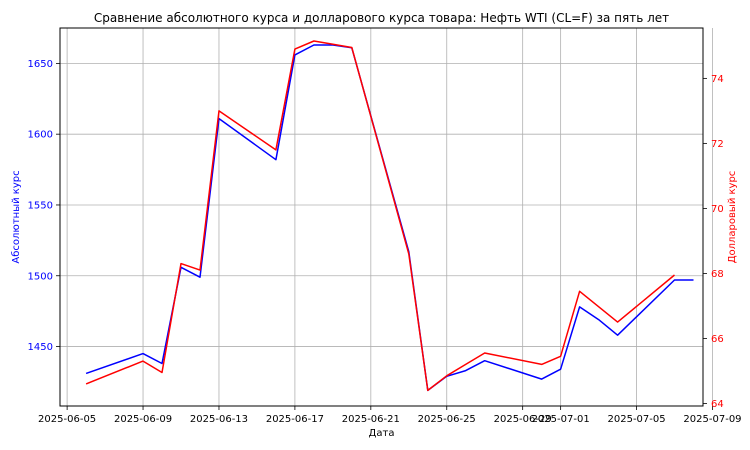  What do you see at coordinates (717, 339) in the screenshot?
I see `y-right-tick-label: 66` at bounding box center [717, 339].